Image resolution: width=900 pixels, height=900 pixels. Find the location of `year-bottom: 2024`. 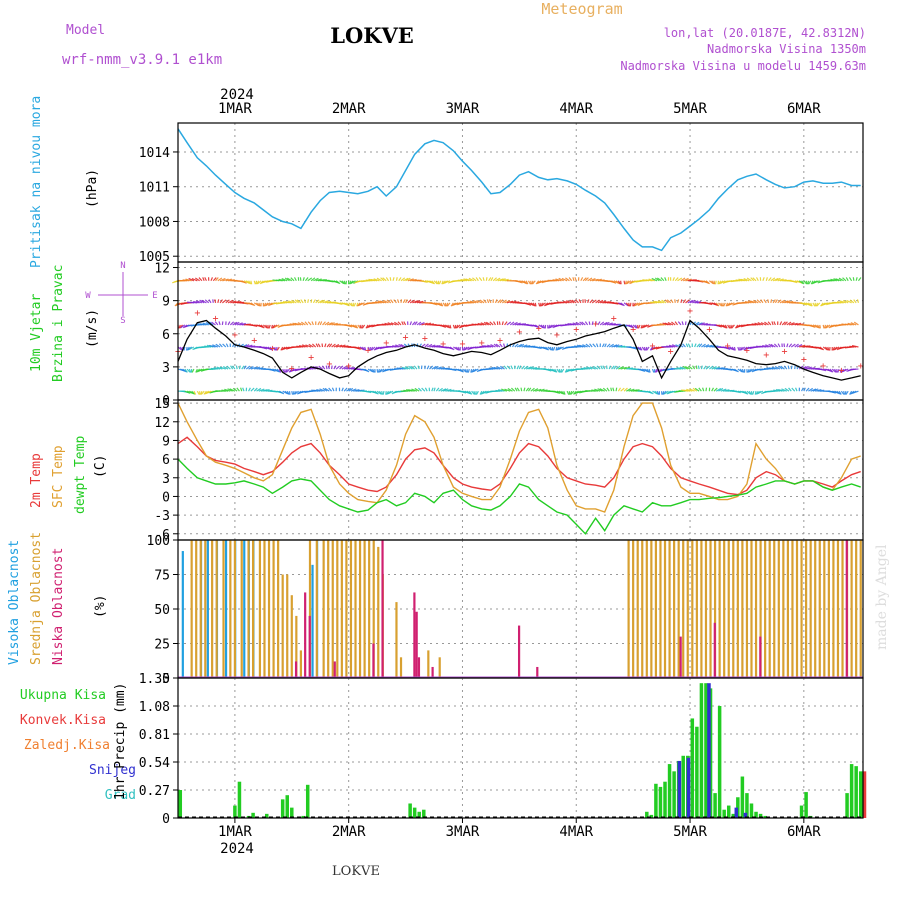

year-bottom: 2024 is located at coordinates (237, 849).